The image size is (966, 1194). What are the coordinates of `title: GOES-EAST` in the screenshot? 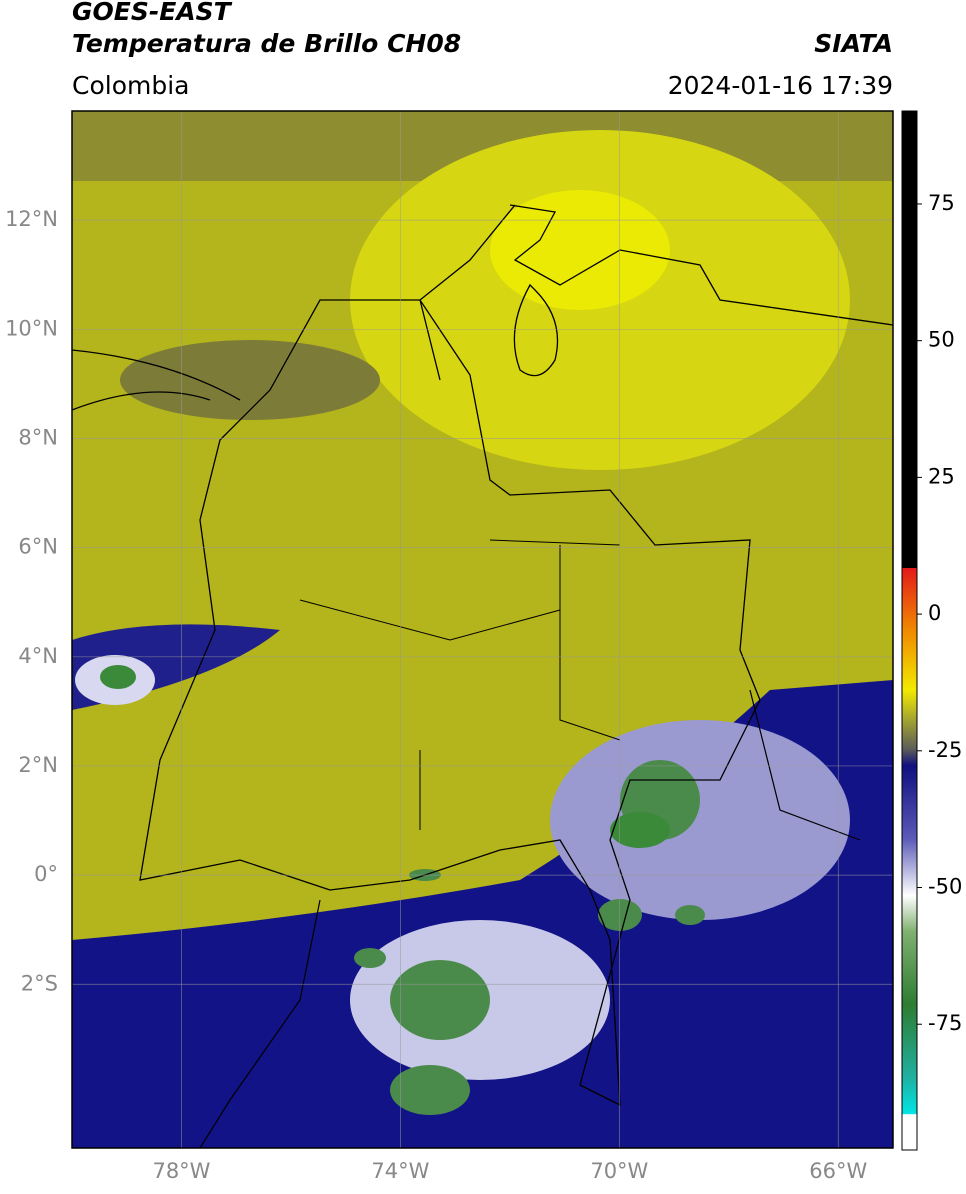 It's located at (152, 13).